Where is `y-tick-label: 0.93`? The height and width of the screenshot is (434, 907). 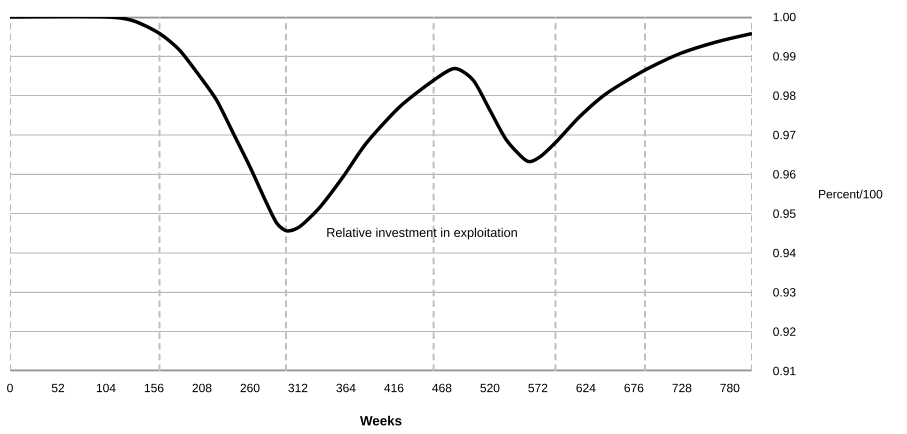 y-tick-label: 0.93 is located at coordinates (784, 292).